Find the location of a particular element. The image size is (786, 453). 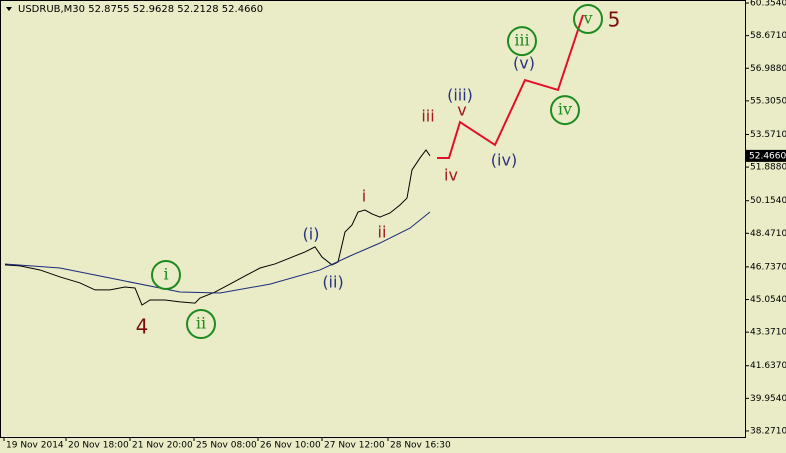

y-tick-label: 38.2710 is located at coordinates (768, 431).